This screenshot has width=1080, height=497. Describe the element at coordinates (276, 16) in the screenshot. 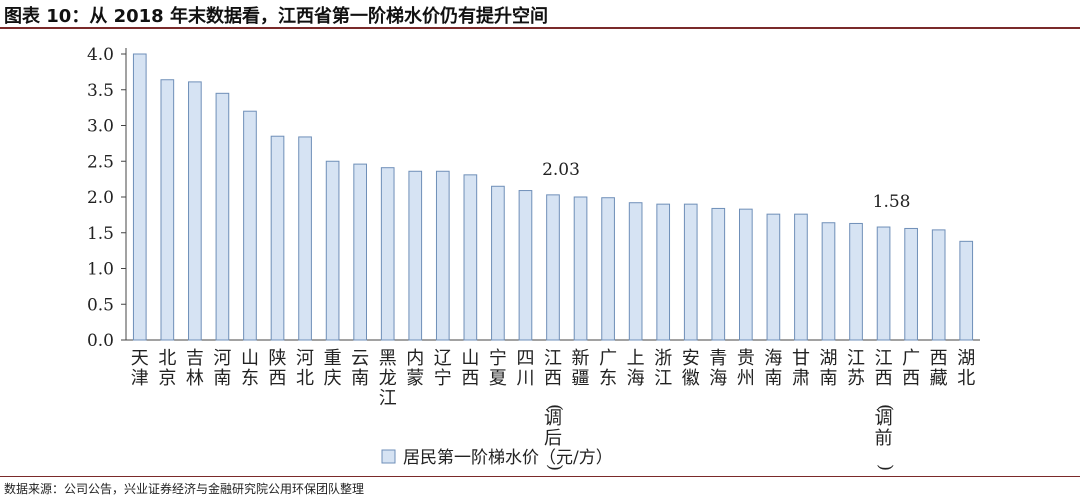

I see `chart-title: 图表 10：从 2018 年末数据看，江西省第一阶梯水价仍有提升空间` at that location.